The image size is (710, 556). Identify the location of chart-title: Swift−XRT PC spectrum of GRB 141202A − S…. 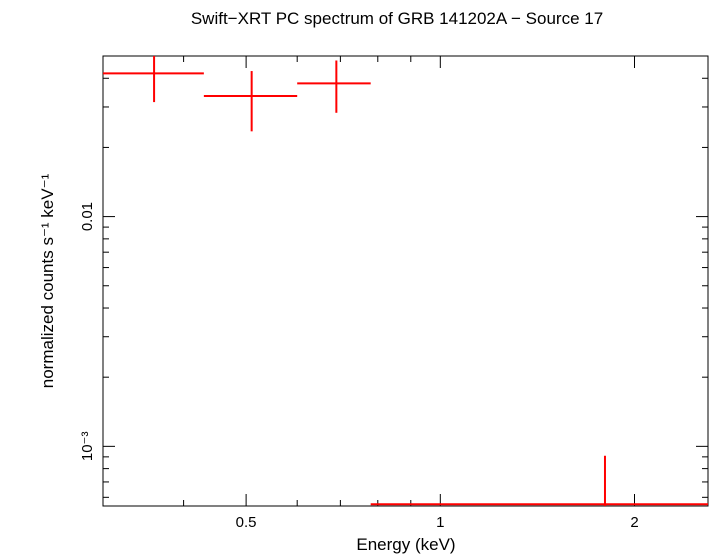
(397, 18).